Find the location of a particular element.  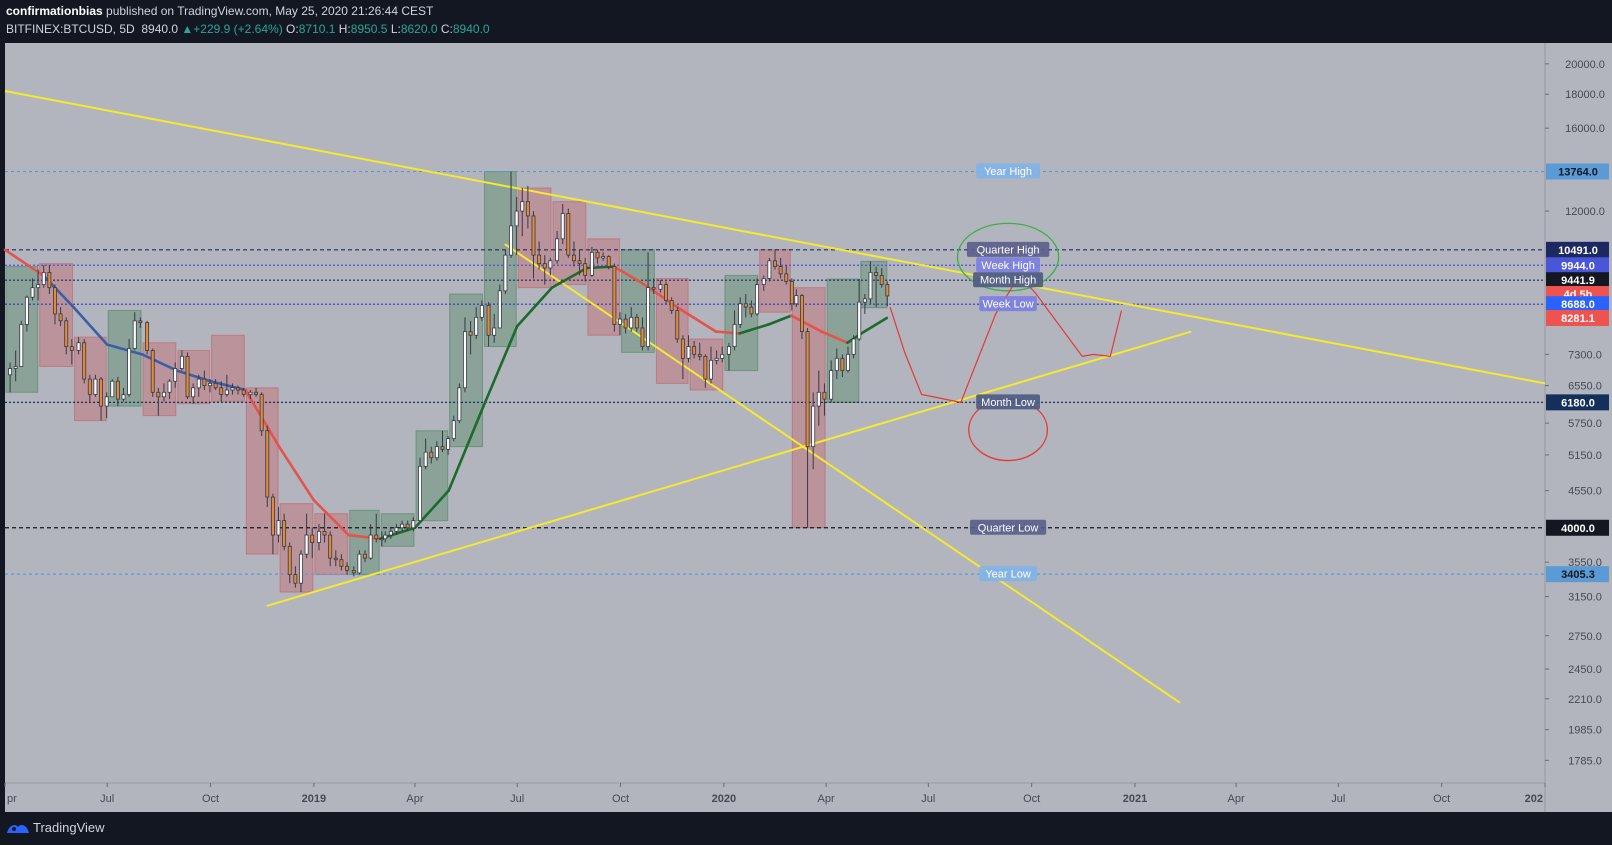

price-tag-label: 8688.0 is located at coordinates (1578, 305).